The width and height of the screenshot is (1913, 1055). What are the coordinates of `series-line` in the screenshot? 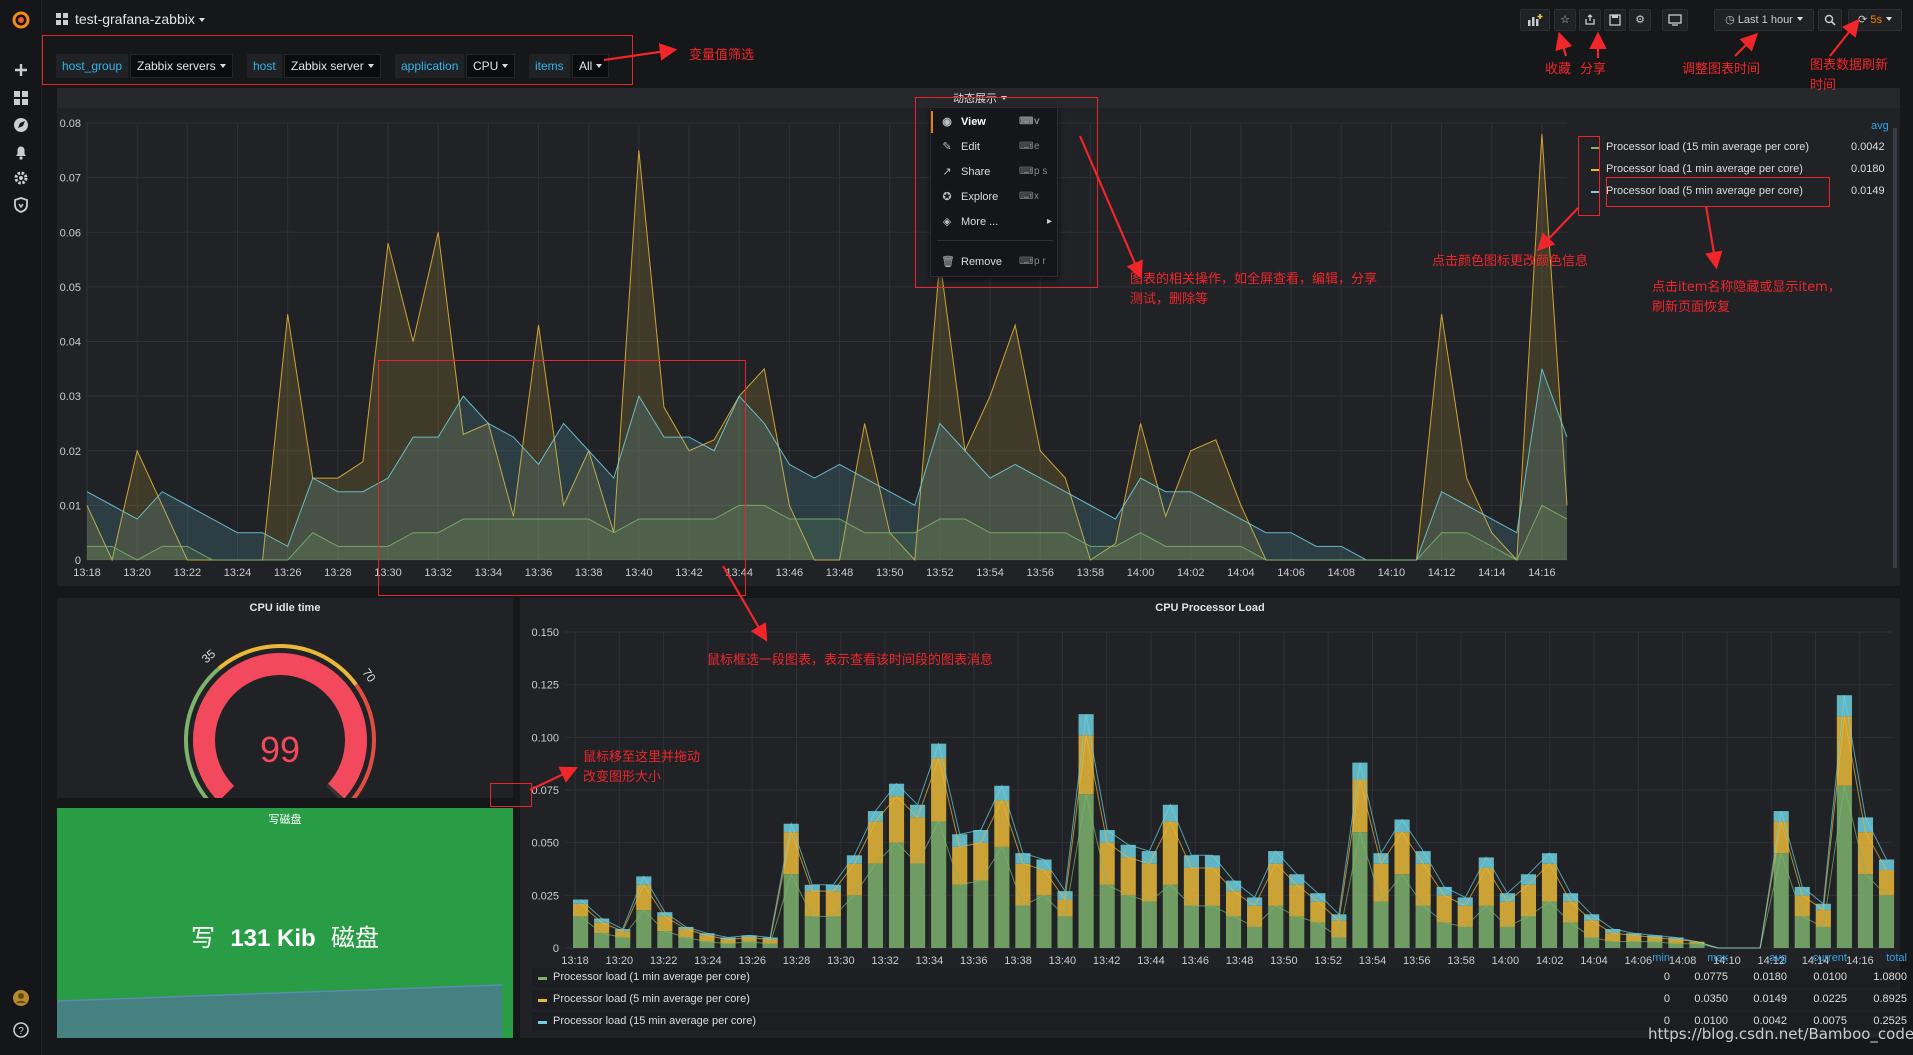 It's located at (1233, 867).